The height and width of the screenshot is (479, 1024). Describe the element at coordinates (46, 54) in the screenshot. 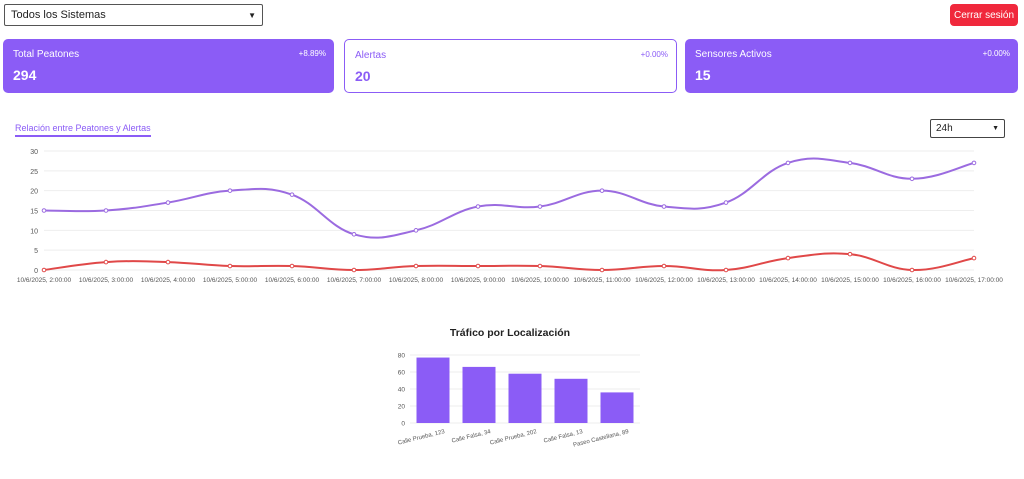

I see `stat-card-label: Total Peatones` at that location.